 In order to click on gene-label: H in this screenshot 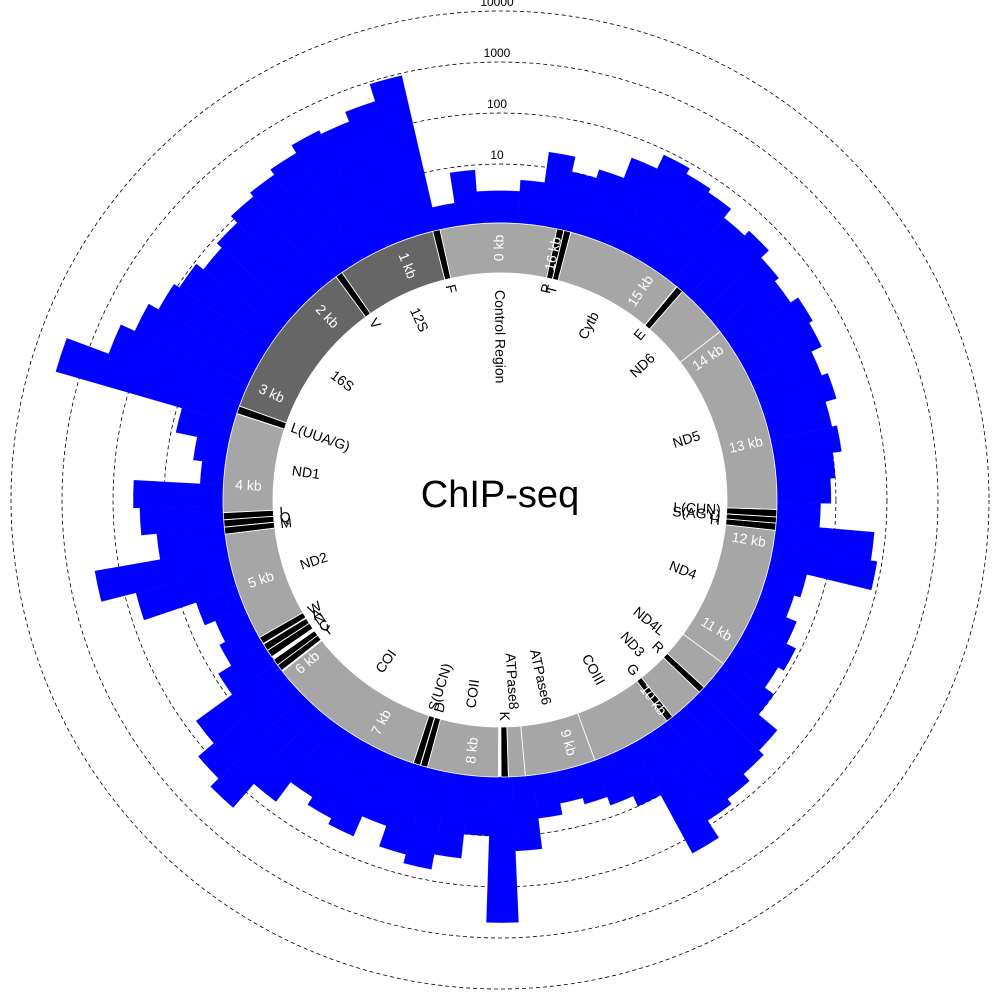, I will do `click(715, 519)`.